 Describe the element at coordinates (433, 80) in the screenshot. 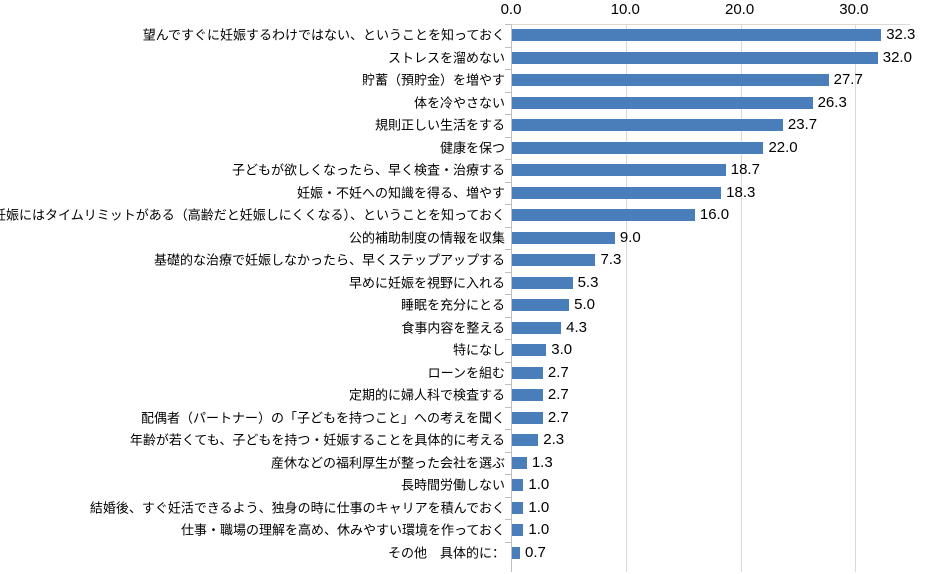

I see `category-label: 貯蓄（預貯金）を増やす` at that location.